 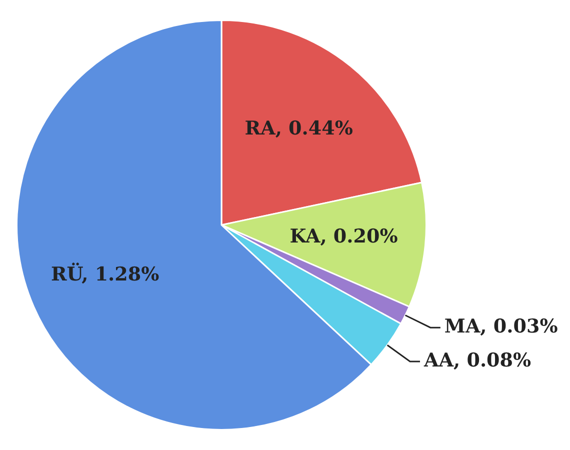 What do you see at coordinates (501, 327) in the screenshot?
I see `slice-label: MA, 0.03%` at bounding box center [501, 327].